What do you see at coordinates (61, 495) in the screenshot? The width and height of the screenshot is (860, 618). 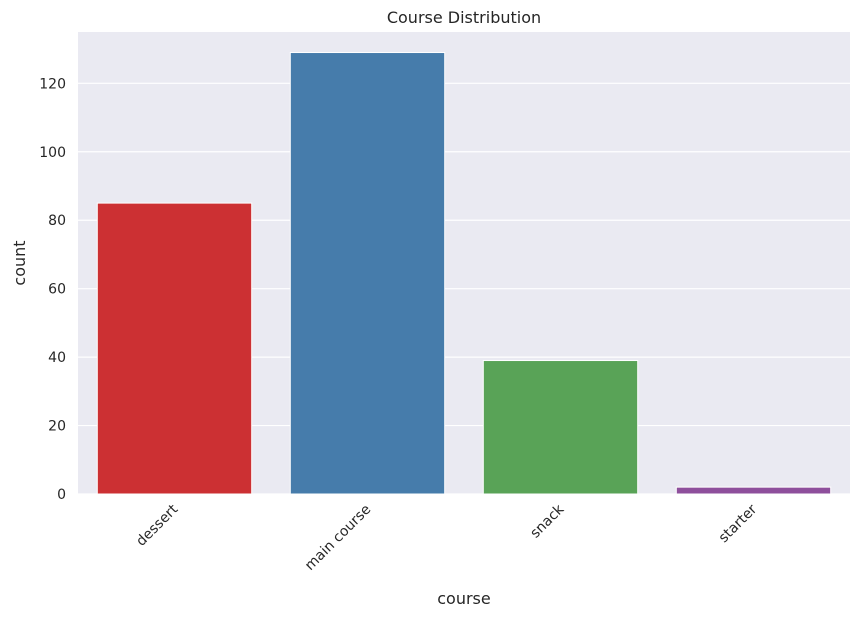 I see `y-tick-label: 0` at bounding box center [61, 495].